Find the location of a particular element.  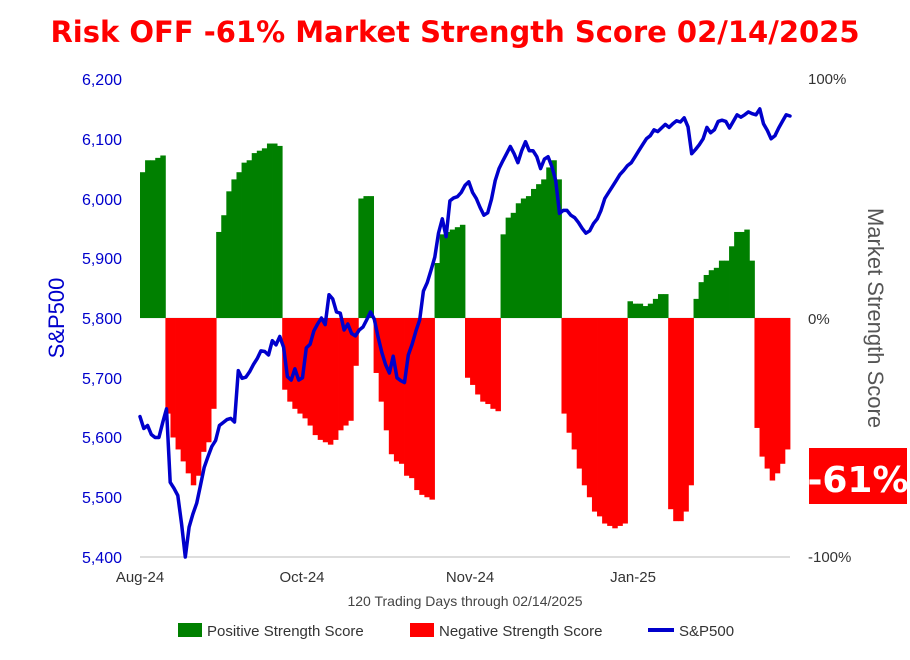

legend-swatch-positive is located at coordinates (190, 630).